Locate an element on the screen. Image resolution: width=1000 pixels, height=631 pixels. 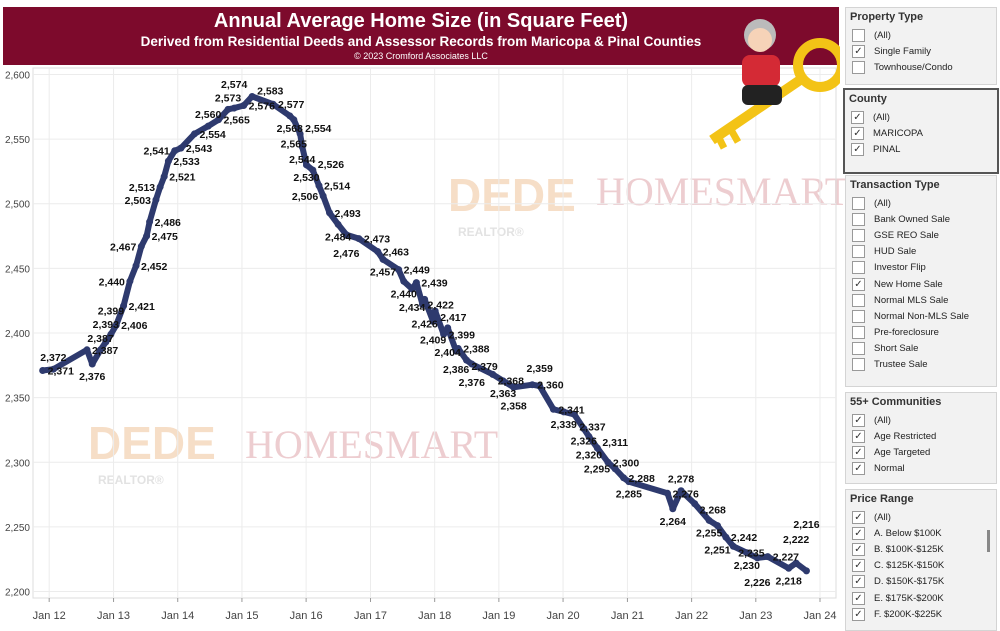
data-label: 2,216 is located at coordinates (806, 525).